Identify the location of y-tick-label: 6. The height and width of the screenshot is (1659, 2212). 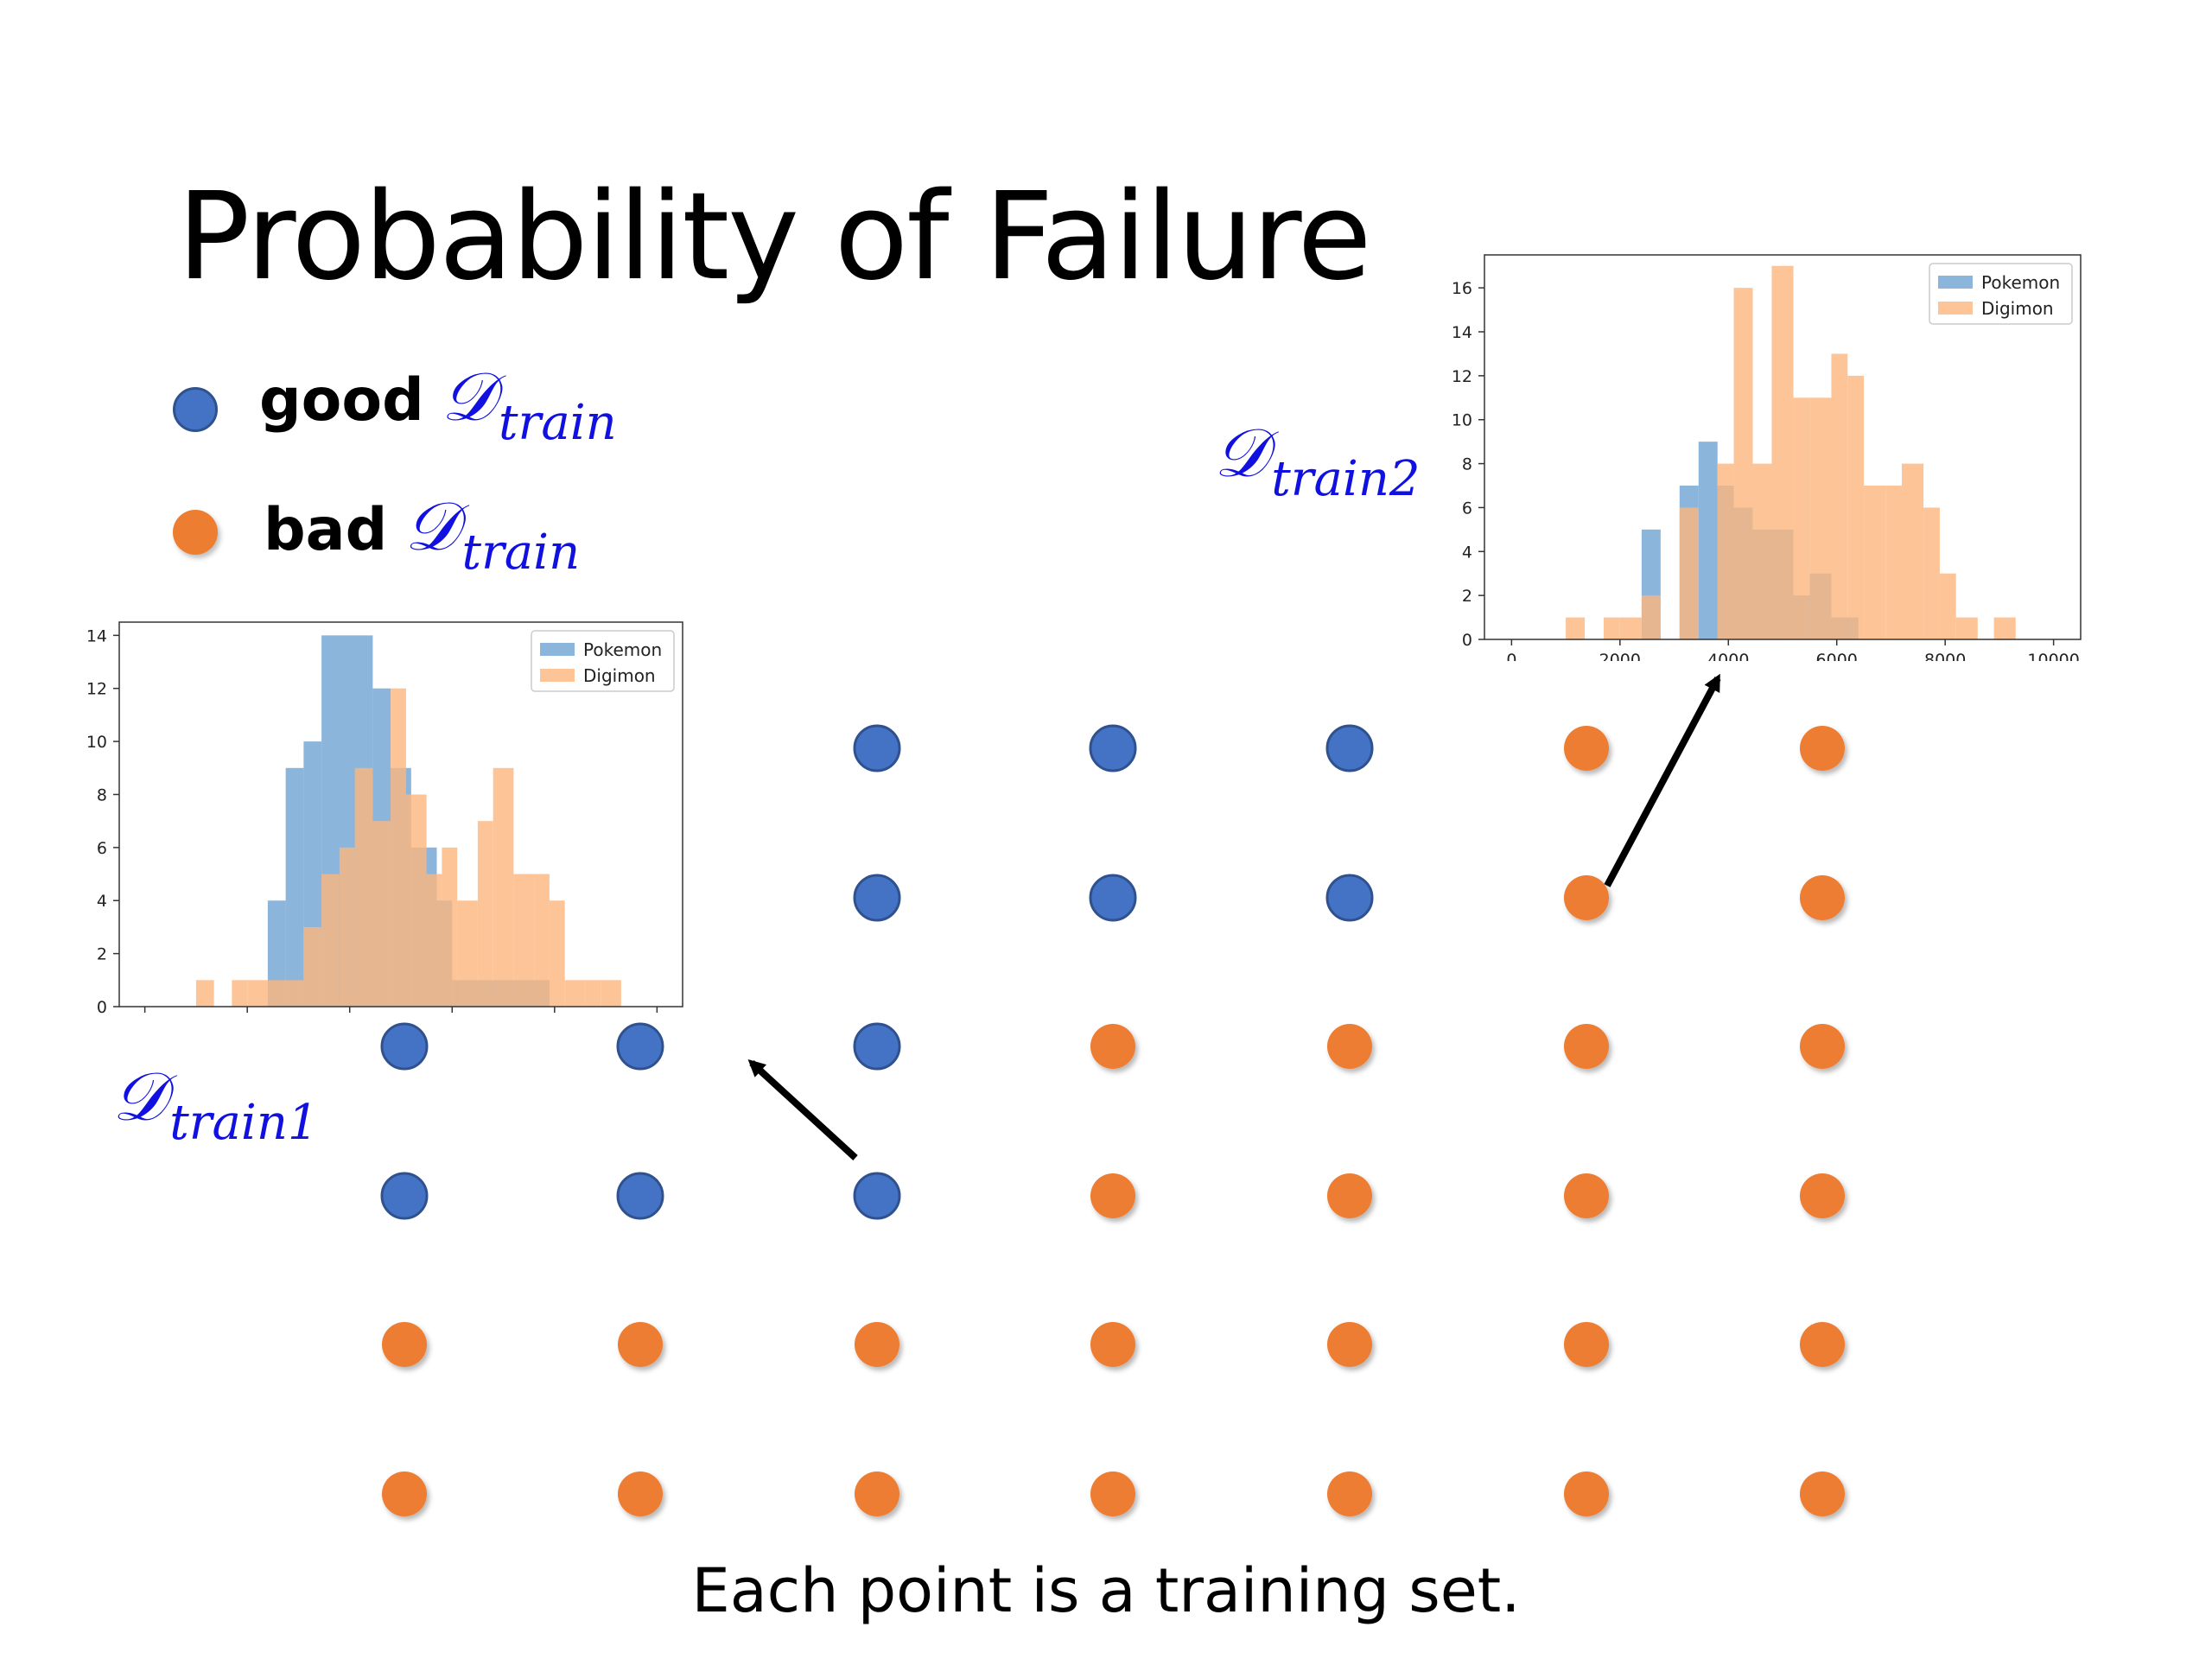
(102, 848).